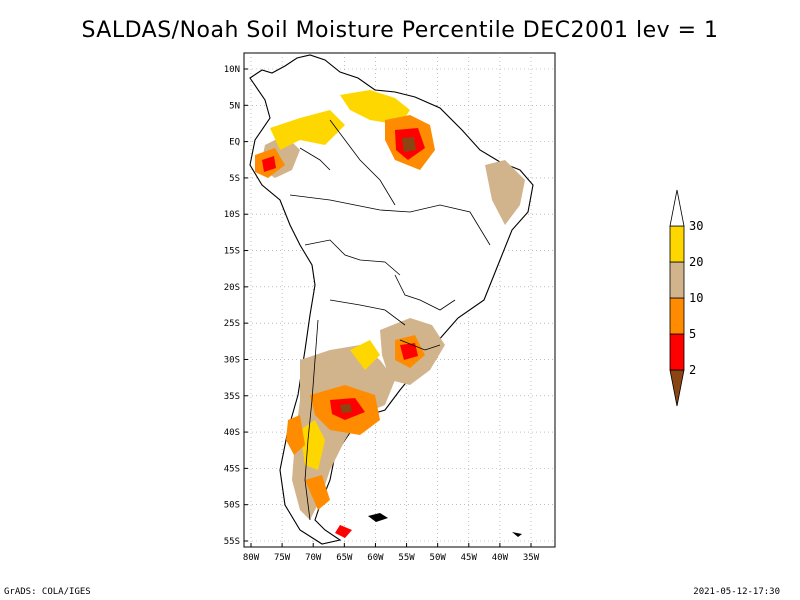  Describe the element at coordinates (232, 252) in the screenshot. I see `lat-label: 15S` at that location.